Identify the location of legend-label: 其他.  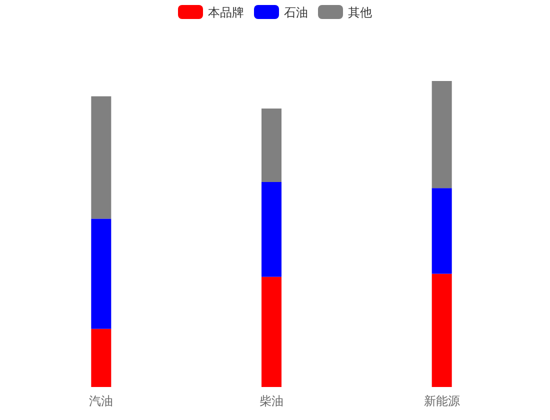
(360, 13).